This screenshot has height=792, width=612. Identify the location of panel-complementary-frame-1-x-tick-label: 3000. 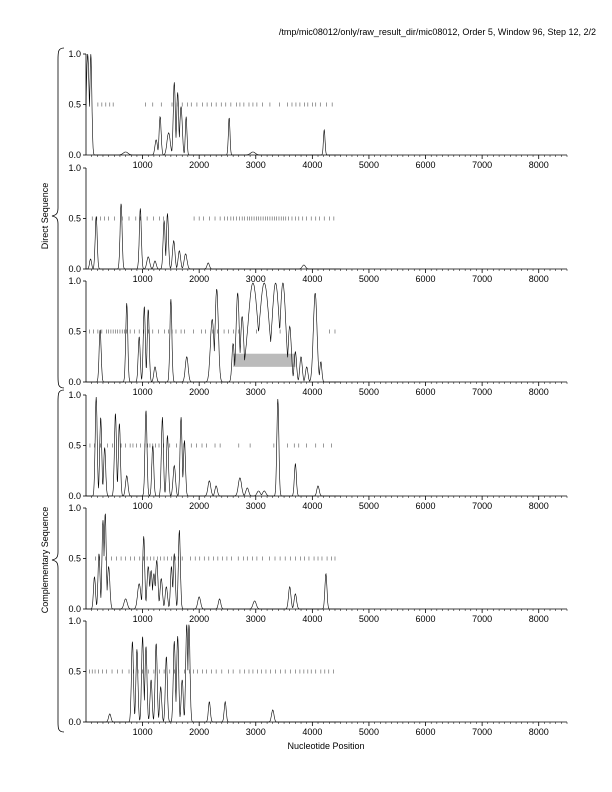
(256, 506).